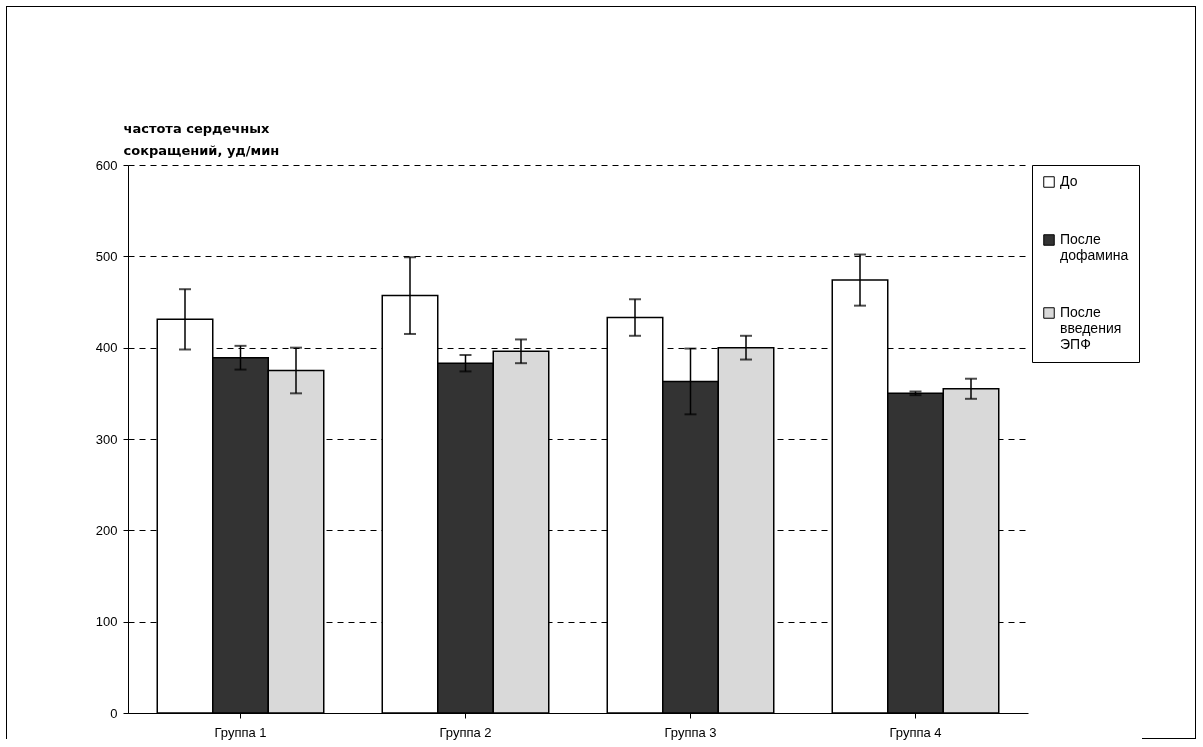 Image resolution: width=1203 pixels, height=747 pixels. Describe the element at coordinates (106, 439) in the screenshot. I see `y-tick-label: 300` at that location.